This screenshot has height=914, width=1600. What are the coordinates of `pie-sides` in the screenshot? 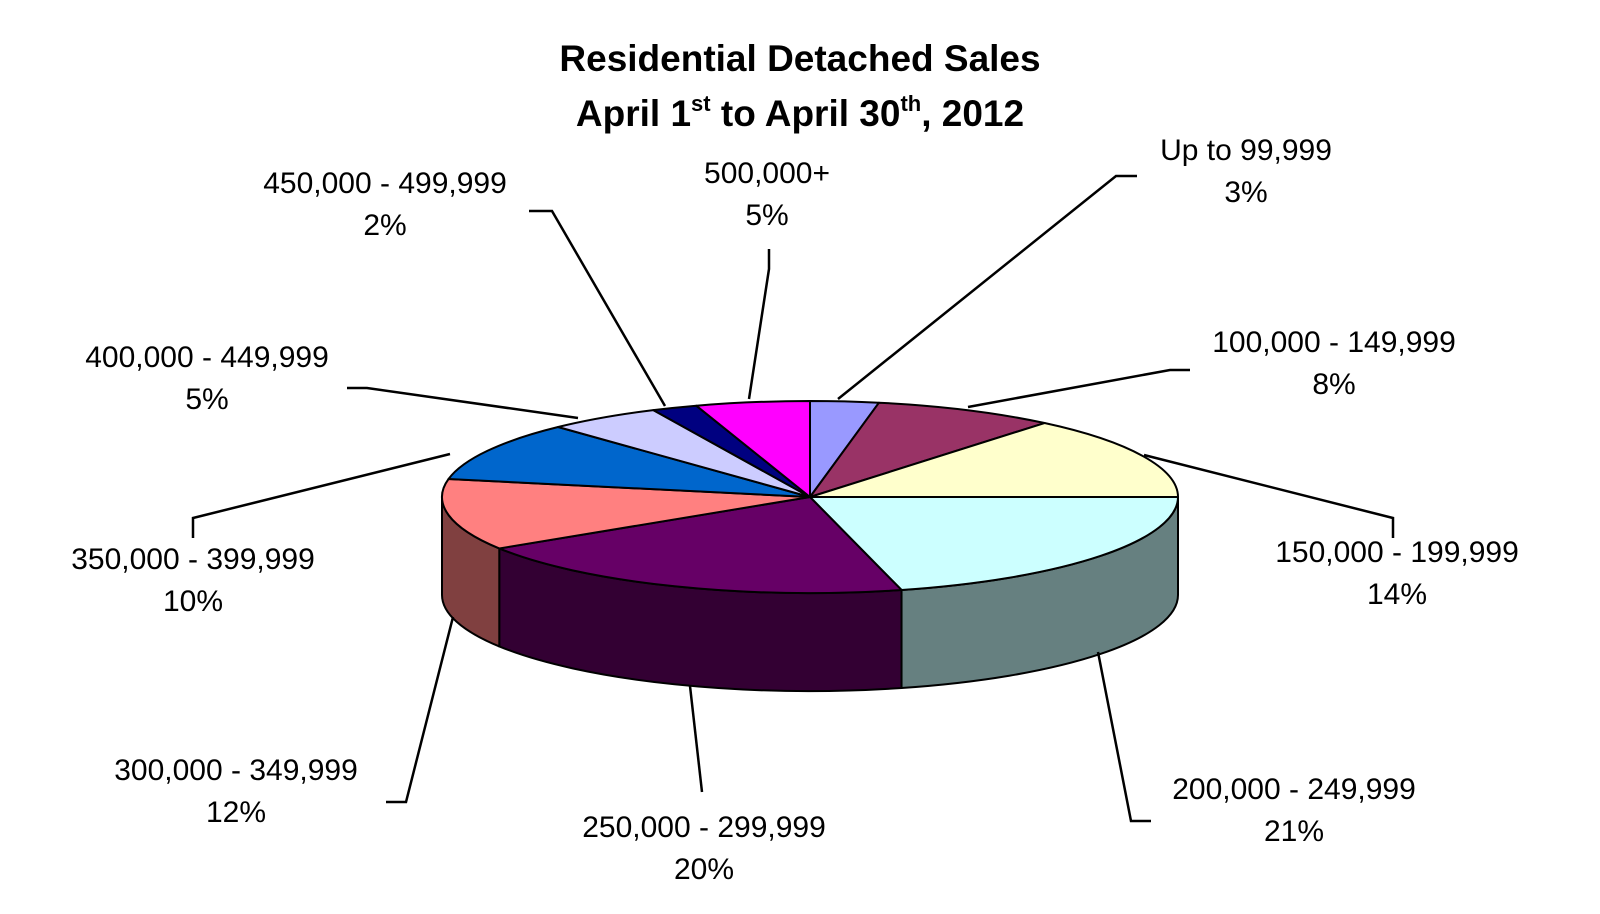 It's located at (810, 594).